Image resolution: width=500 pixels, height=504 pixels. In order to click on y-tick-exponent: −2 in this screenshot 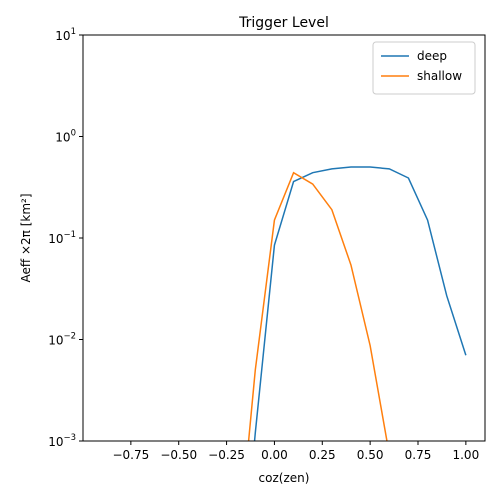, I will do `click(69, 337)`.